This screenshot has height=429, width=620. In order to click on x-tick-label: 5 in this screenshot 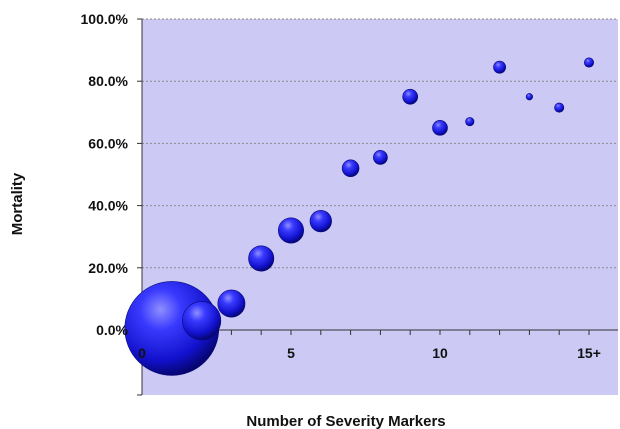, I will do `click(291, 353)`.